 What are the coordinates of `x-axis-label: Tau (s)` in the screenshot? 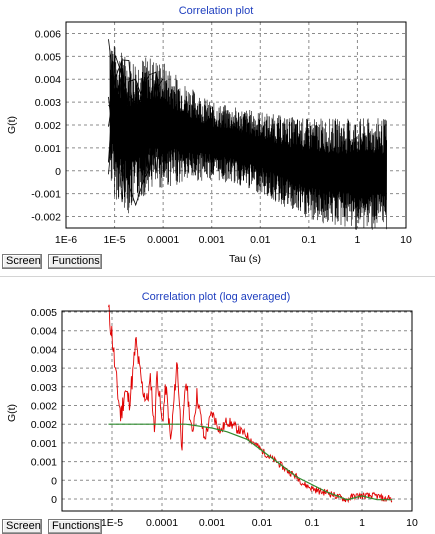 It's located at (245, 259).